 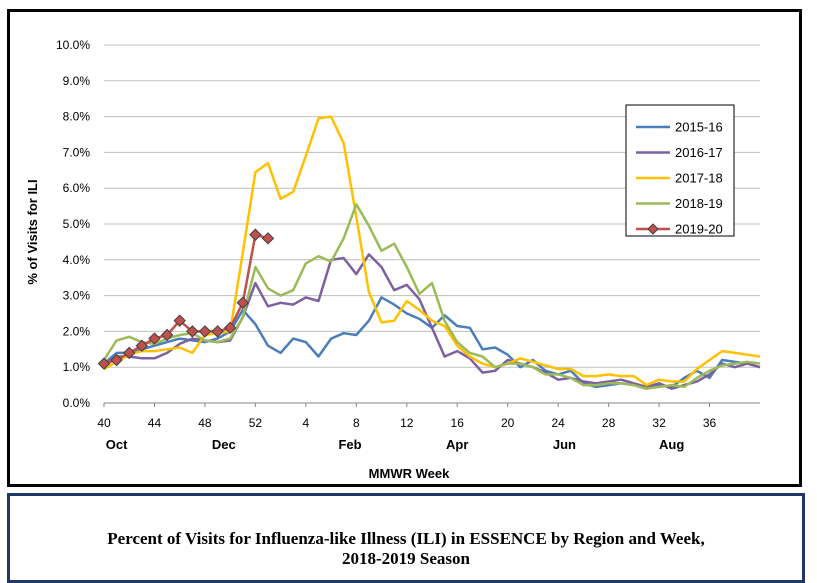 I want to click on x-tick-label: 36, so click(x=710, y=423).